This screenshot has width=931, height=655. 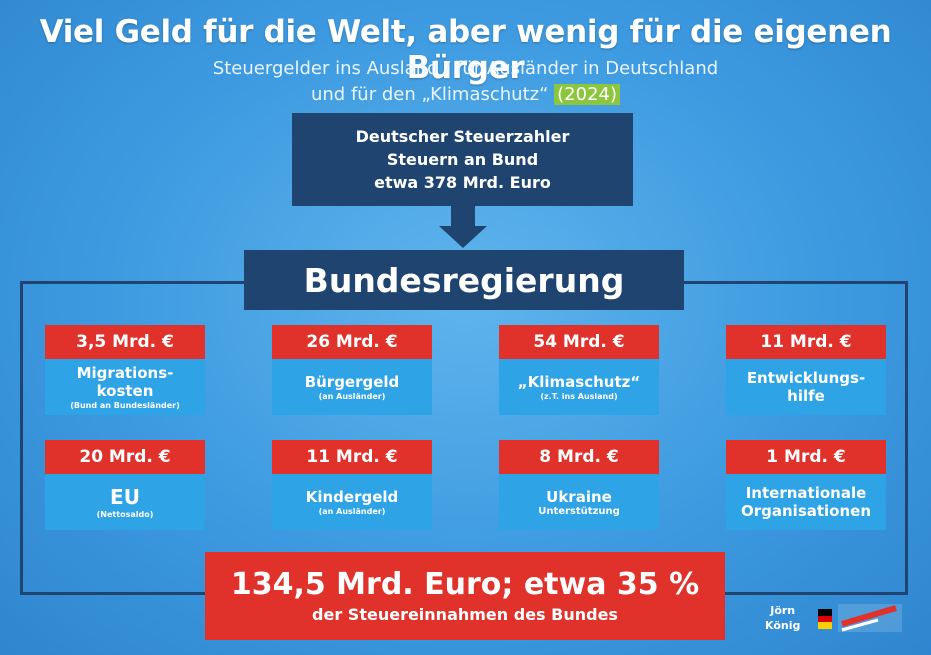 I want to click on spending-label-line-2: kosten, so click(x=125, y=390).